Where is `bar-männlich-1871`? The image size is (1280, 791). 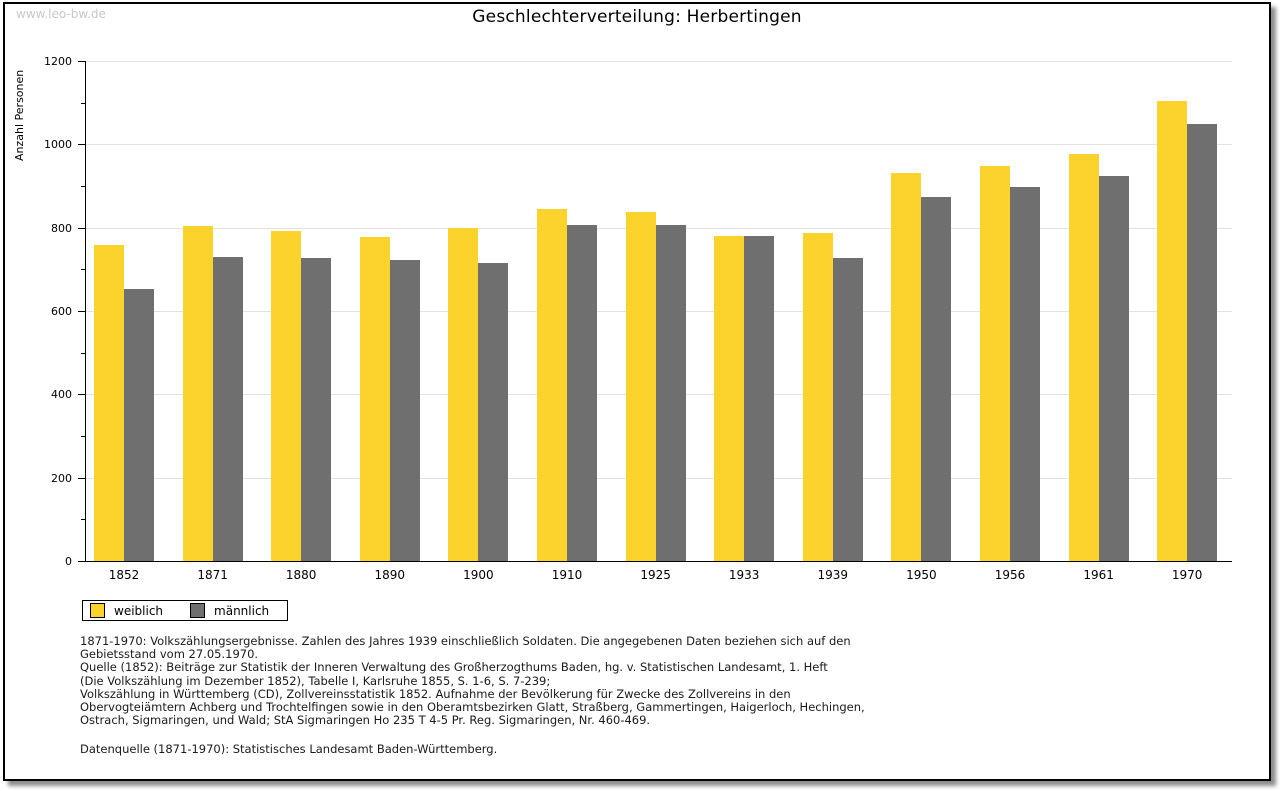
bar-männlich-1871 is located at coordinates (227, 408).